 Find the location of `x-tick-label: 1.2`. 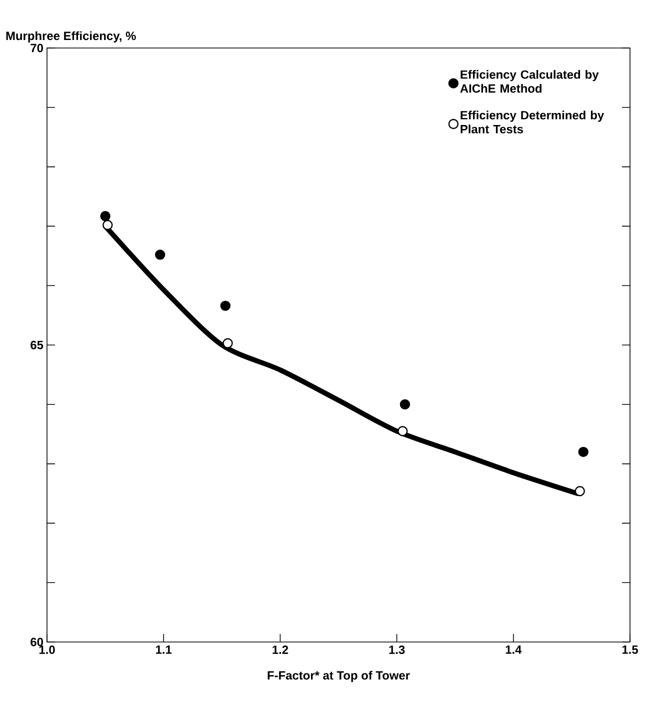

x-tick-label: 1.2 is located at coordinates (280, 650).